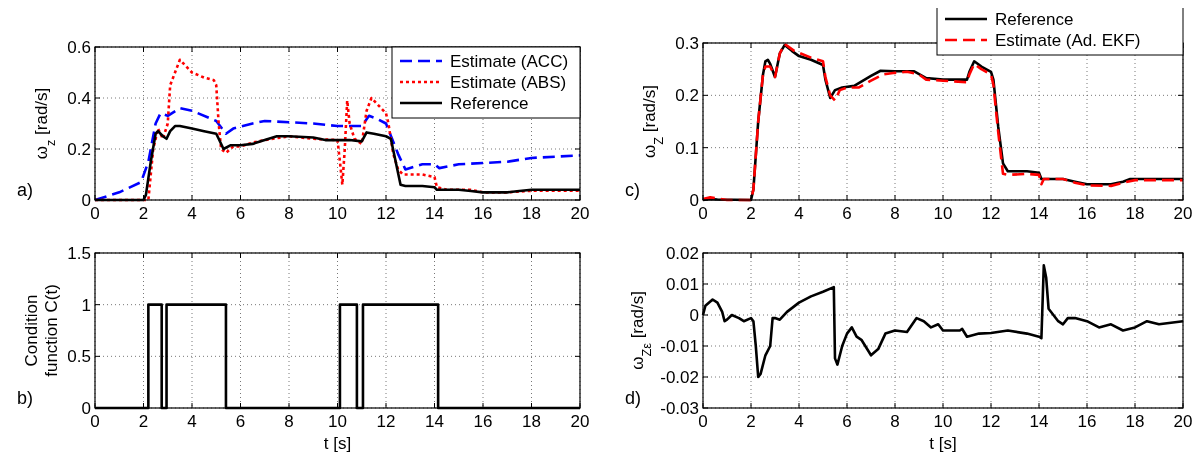 The height and width of the screenshot is (466, 1204). What do you see at coordinates (679, 346) in the screenshot?
I see `y-tick-label: -0.01` at bounding box center [679, 346].